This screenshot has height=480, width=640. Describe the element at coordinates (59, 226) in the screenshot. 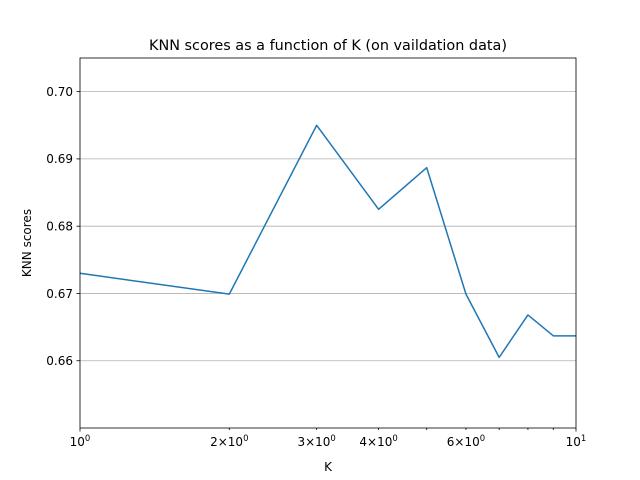

I see `y-tick-label: 0.68` at that location.